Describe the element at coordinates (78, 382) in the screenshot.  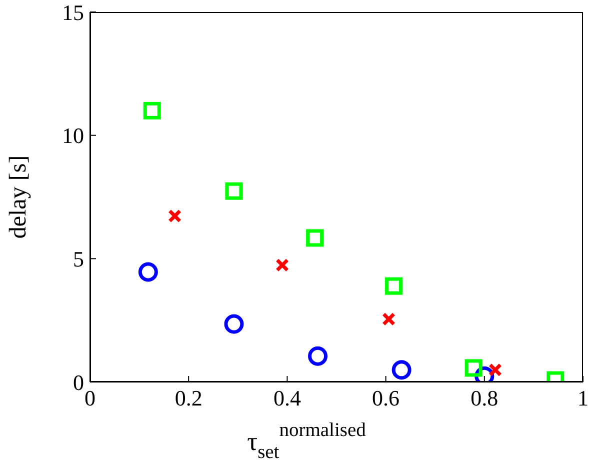
I see `y-tick-label: 0` at that location.